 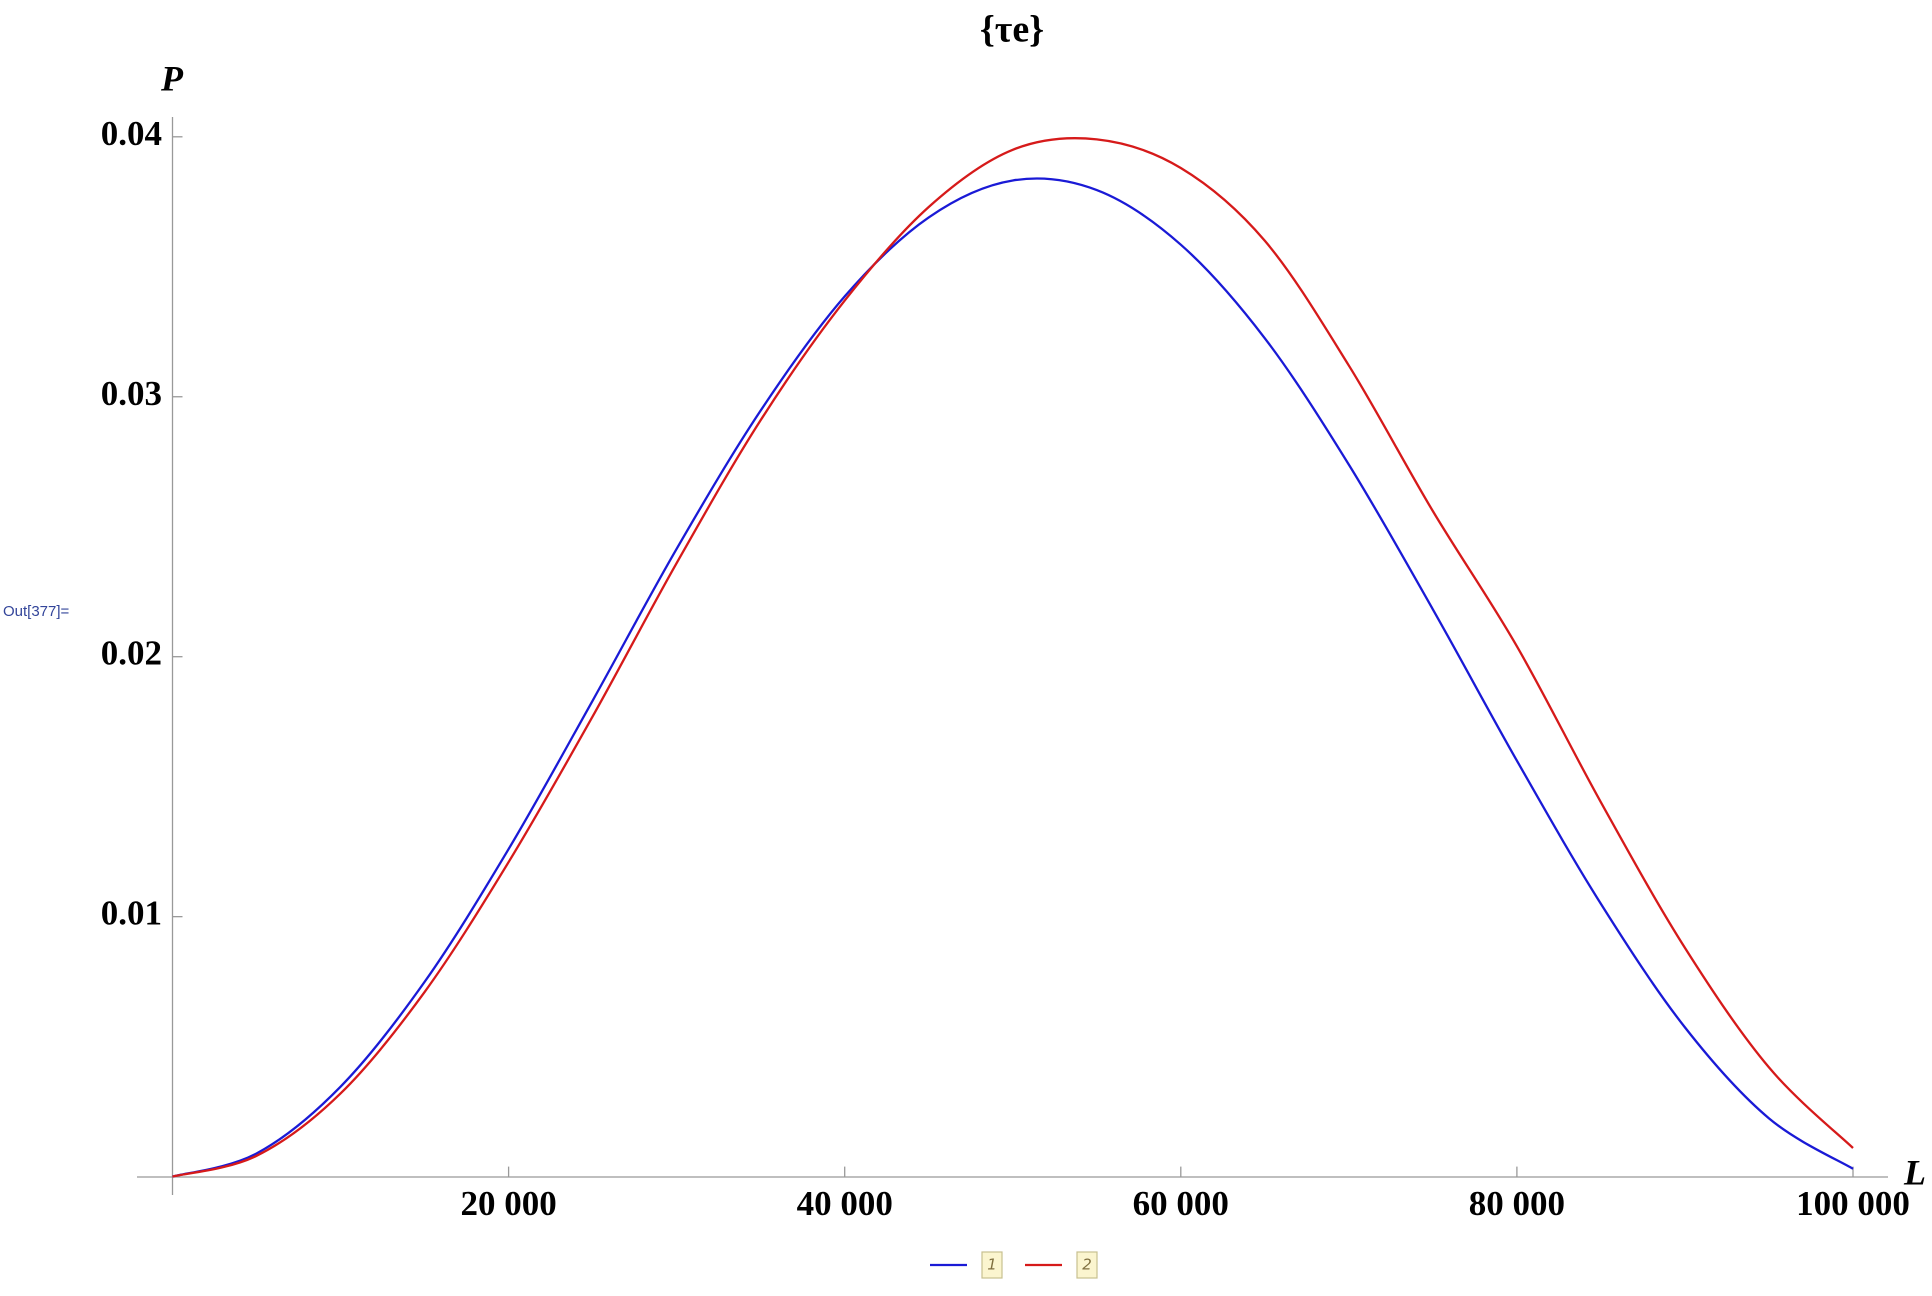 I want to click on y-tick-label: 0.03, so click(x=131, y=393).